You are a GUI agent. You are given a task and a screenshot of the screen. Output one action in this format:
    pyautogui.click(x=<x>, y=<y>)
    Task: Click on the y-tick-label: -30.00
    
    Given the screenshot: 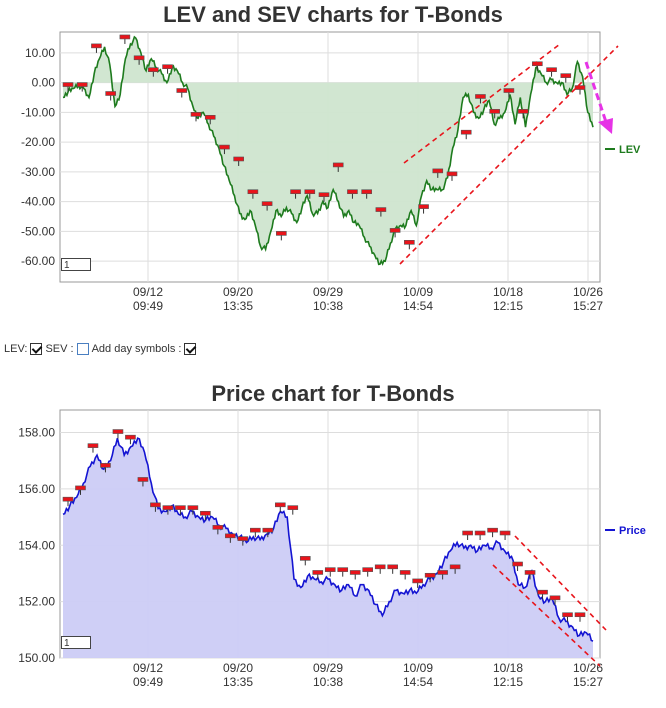 What is the action you would take?
    pyautogui.click(x=38, y=172)
    